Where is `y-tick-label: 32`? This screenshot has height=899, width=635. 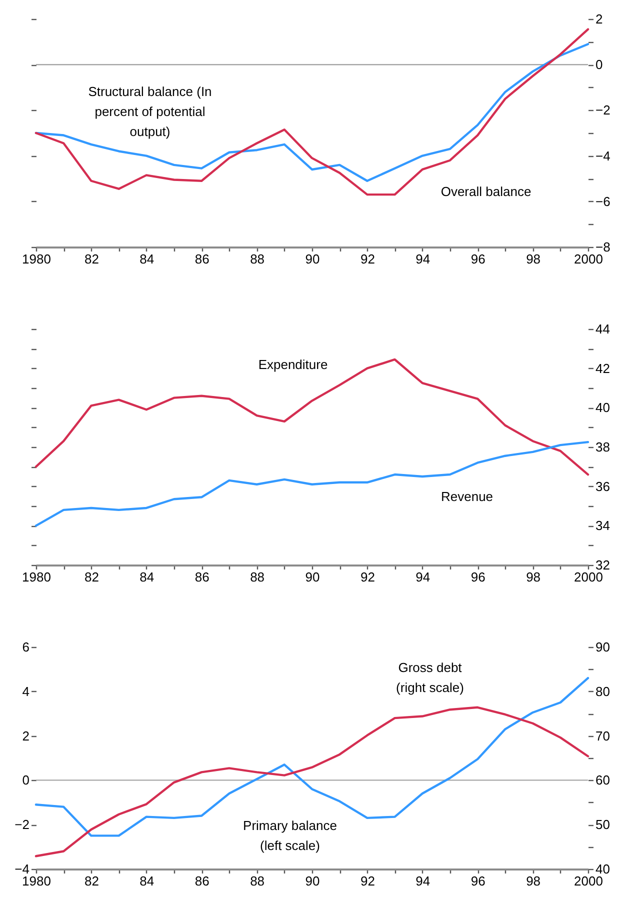
y-tick-label: 32 is located at coordinates (603, 565).